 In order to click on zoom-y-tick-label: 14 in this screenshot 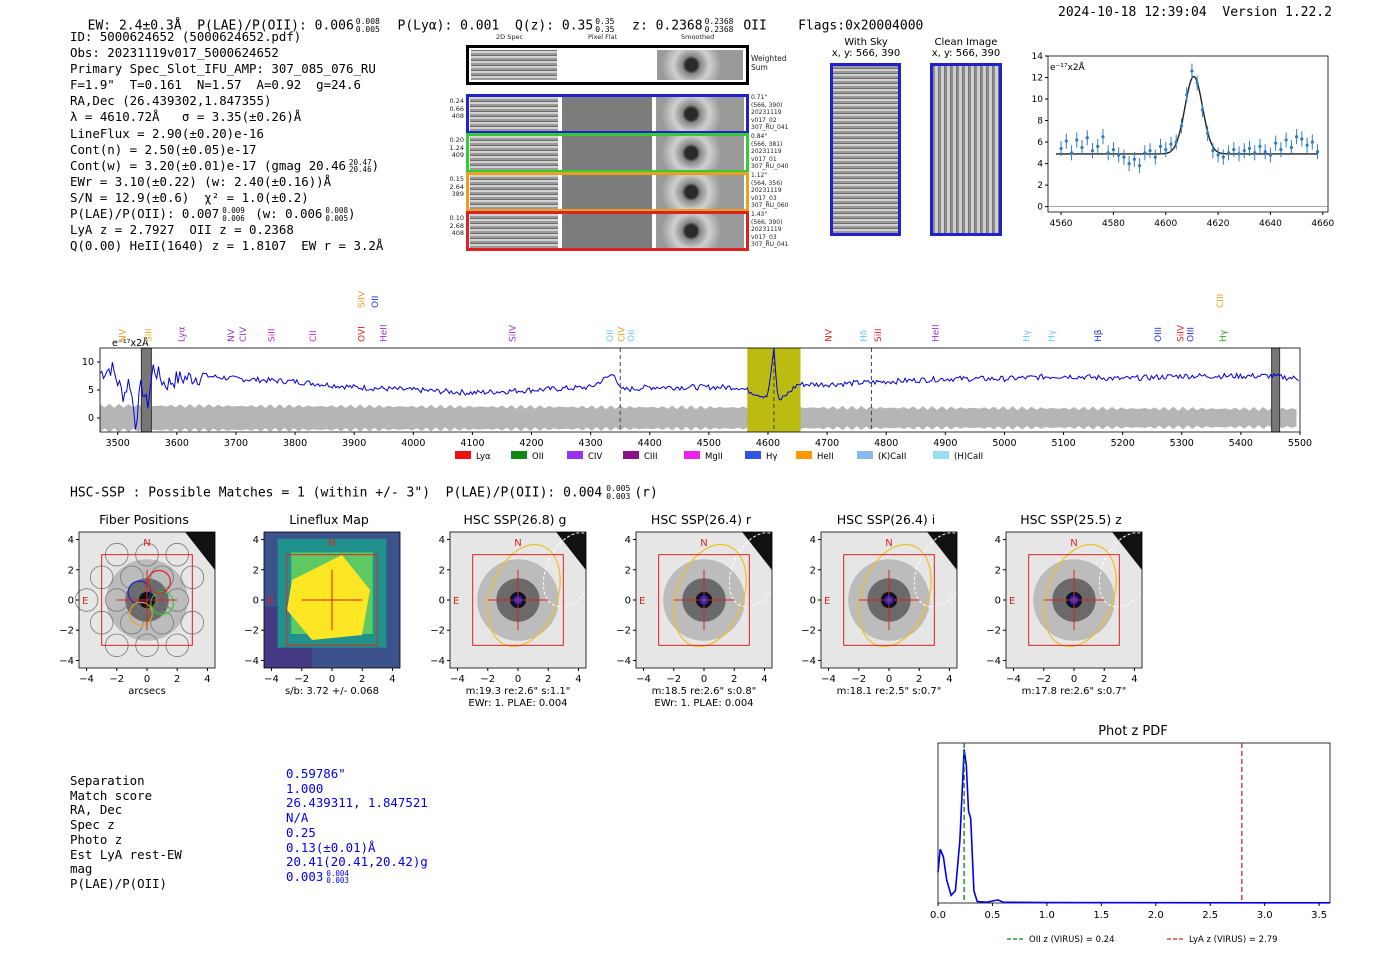, I will do `click(1038, 57)`.